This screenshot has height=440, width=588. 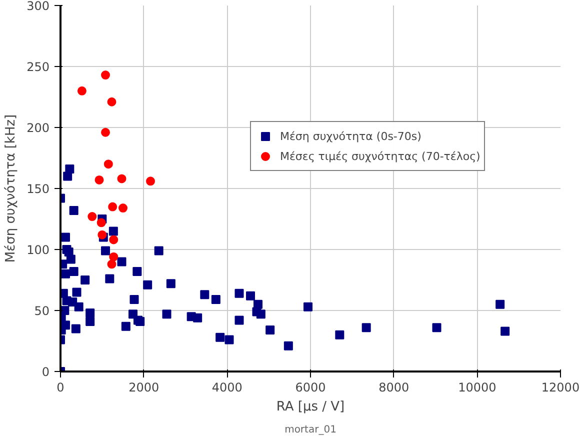 What do you see at coordinates (42, 311) in the screenshot?
I see `y-tick-label: 50` at bounding box center [42, 311].